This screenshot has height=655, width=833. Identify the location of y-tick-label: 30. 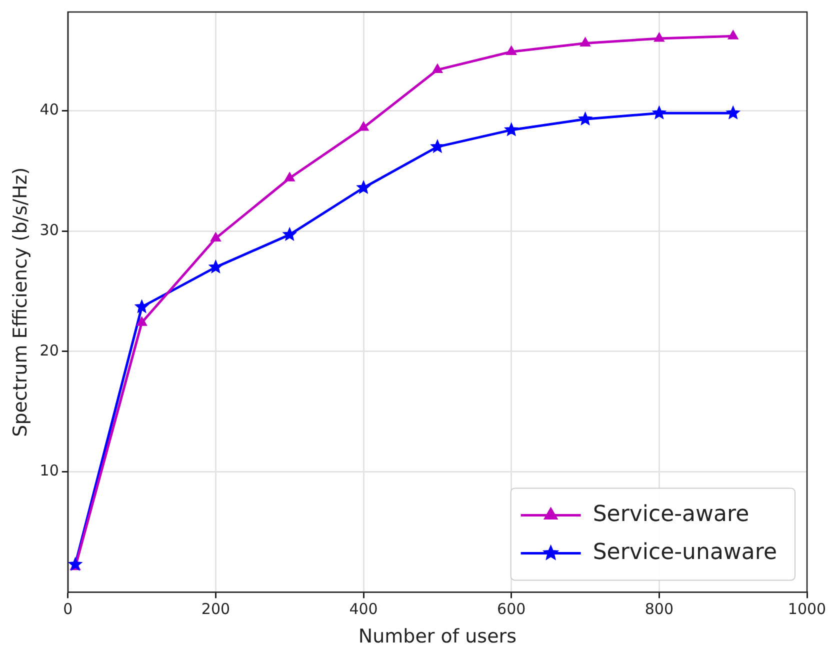
(49, 229).